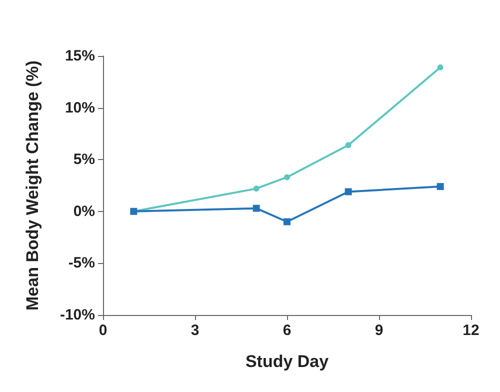  What do you see at coordinates (77, 315) in the screenshot?
I see `y-tick-label: -10%` at bounding box center [77, 315].